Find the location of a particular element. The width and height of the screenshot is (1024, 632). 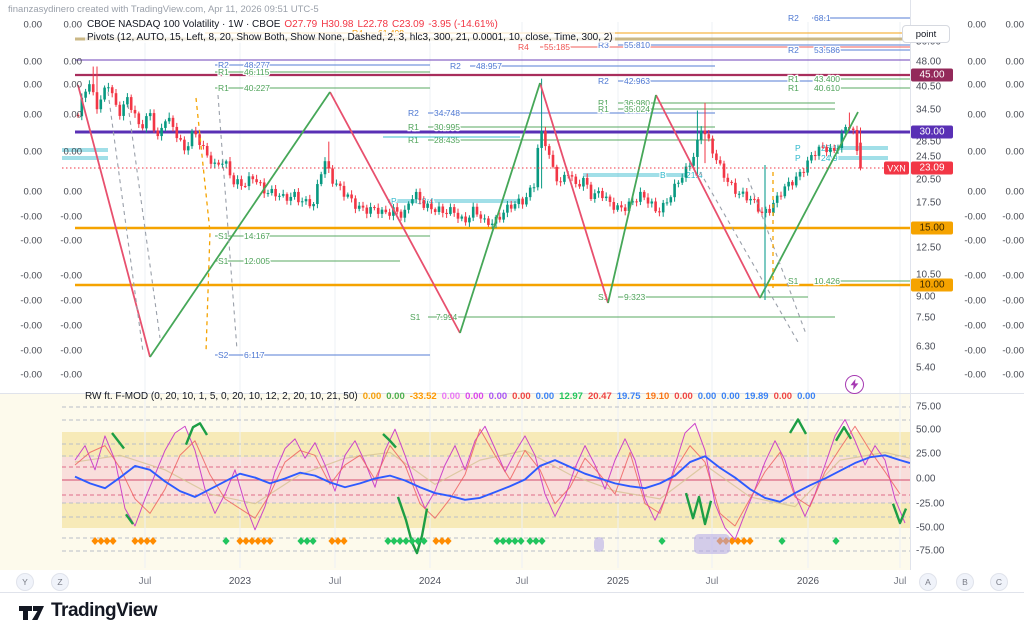

pivot-value: 12.005 is located at coordinates (257, 261).